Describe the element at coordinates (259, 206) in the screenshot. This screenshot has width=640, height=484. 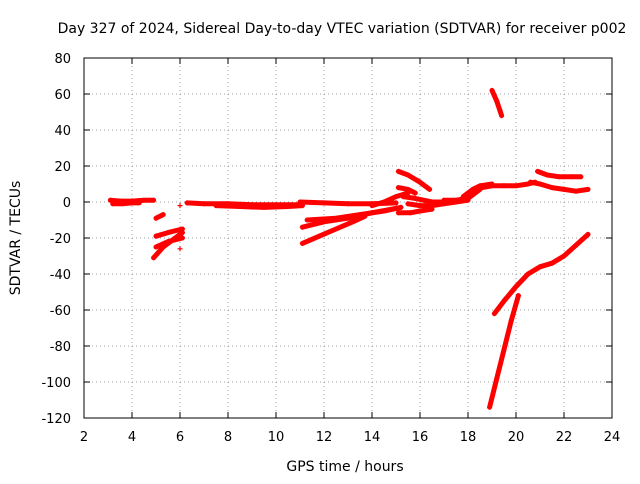
I see `series-arc-j` at that location.